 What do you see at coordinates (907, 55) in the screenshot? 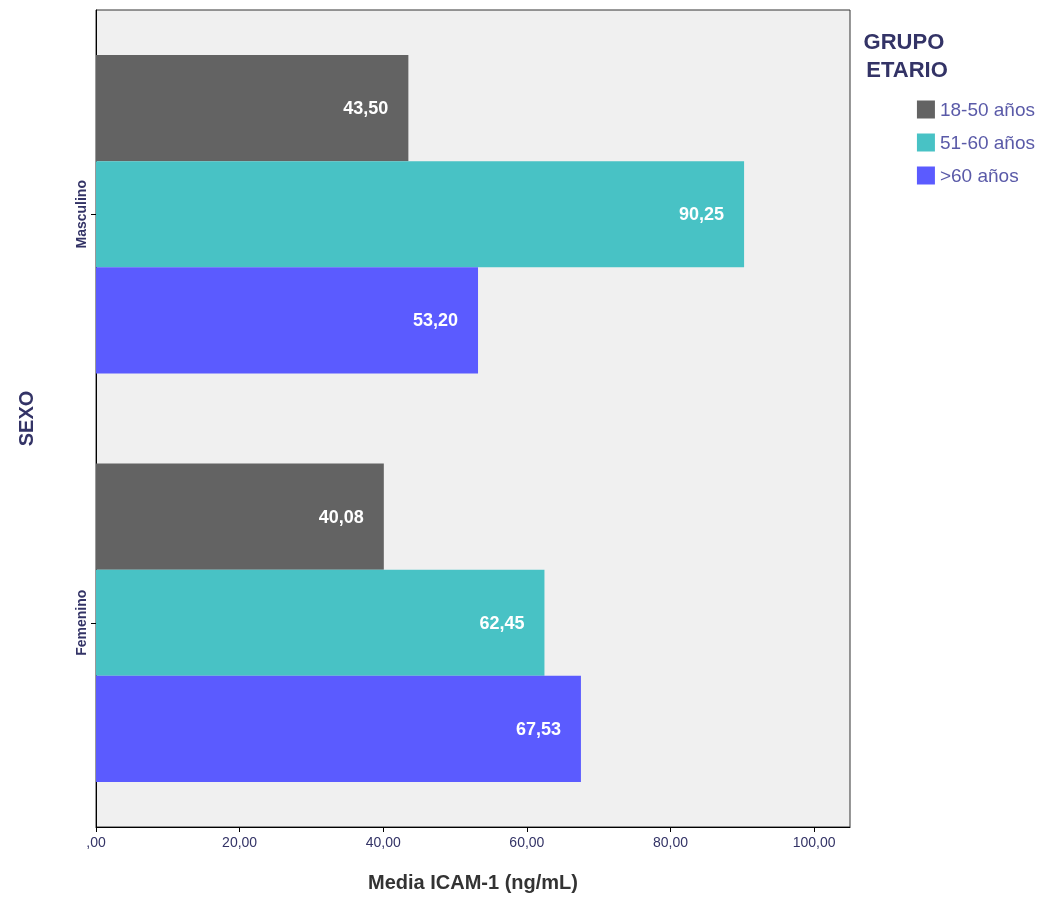
I see `legend-title: GRUPO ETARIO` at bounding box center [907, 55].